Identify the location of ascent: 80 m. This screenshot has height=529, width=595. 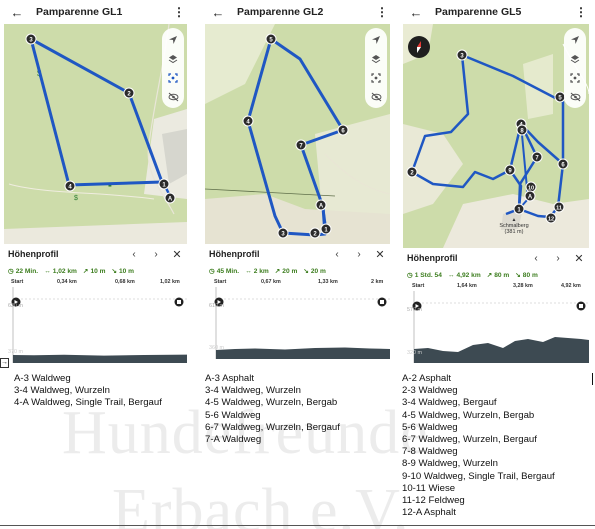
(502, 275).